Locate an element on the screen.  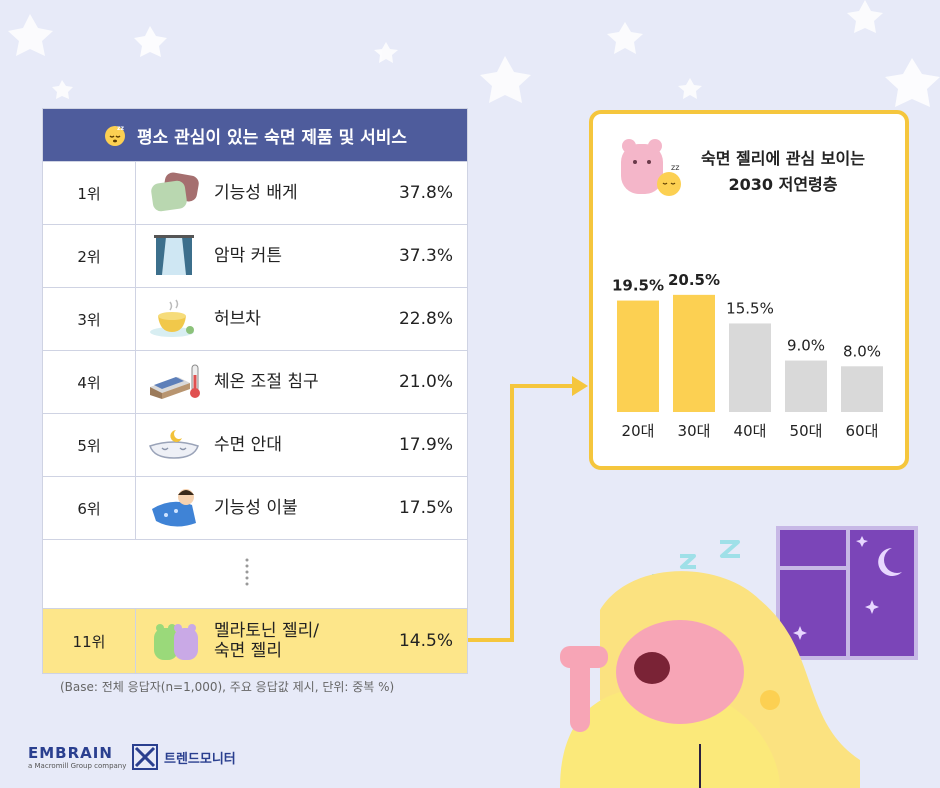
pink-bear-icon: zz is located at coordinates (651, 167).